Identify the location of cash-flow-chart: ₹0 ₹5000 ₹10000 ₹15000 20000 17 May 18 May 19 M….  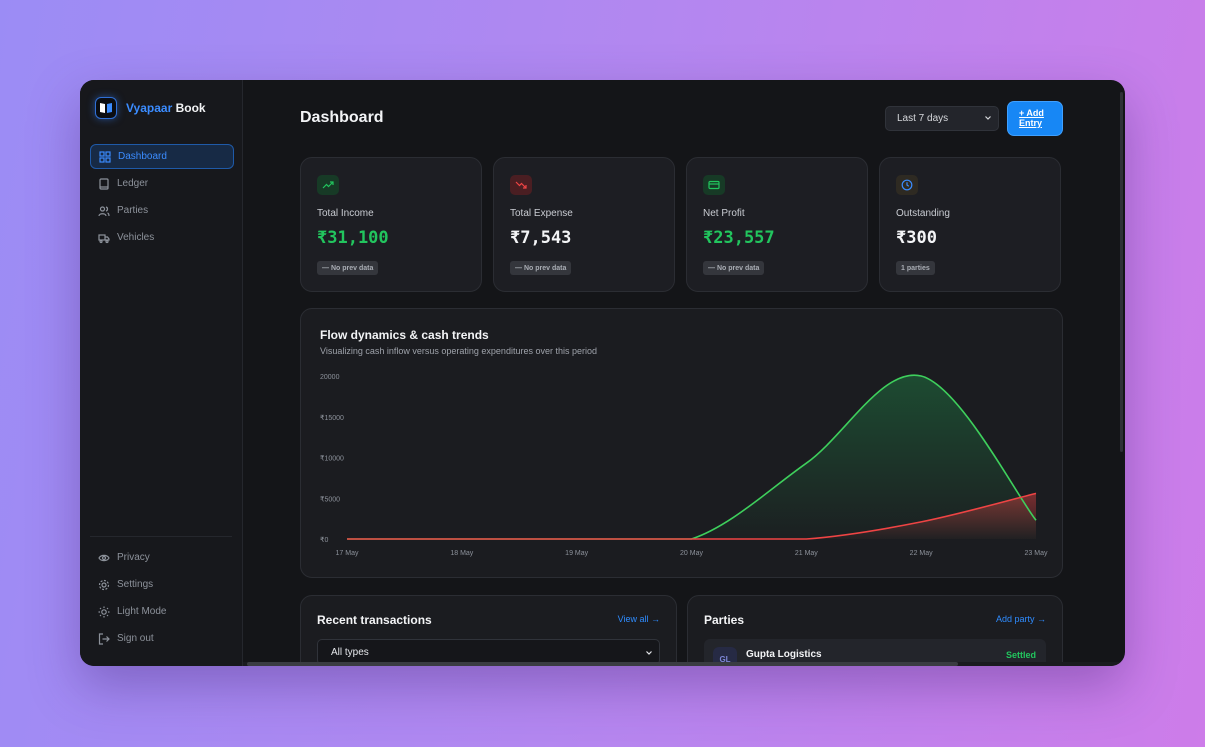
(684, 465).